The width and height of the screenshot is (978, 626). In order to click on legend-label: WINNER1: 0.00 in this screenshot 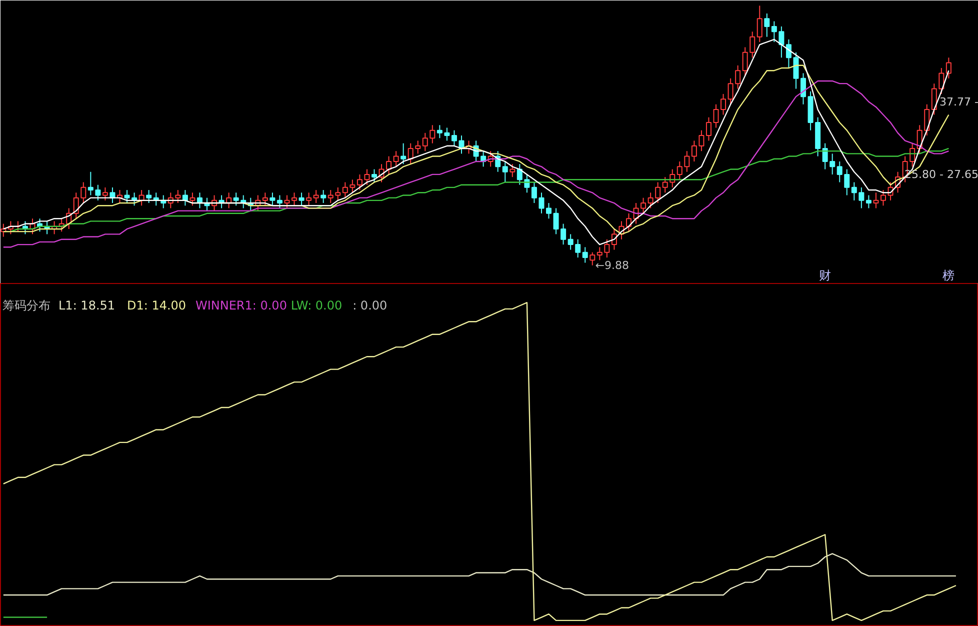, I will do `click(241, 305)`.